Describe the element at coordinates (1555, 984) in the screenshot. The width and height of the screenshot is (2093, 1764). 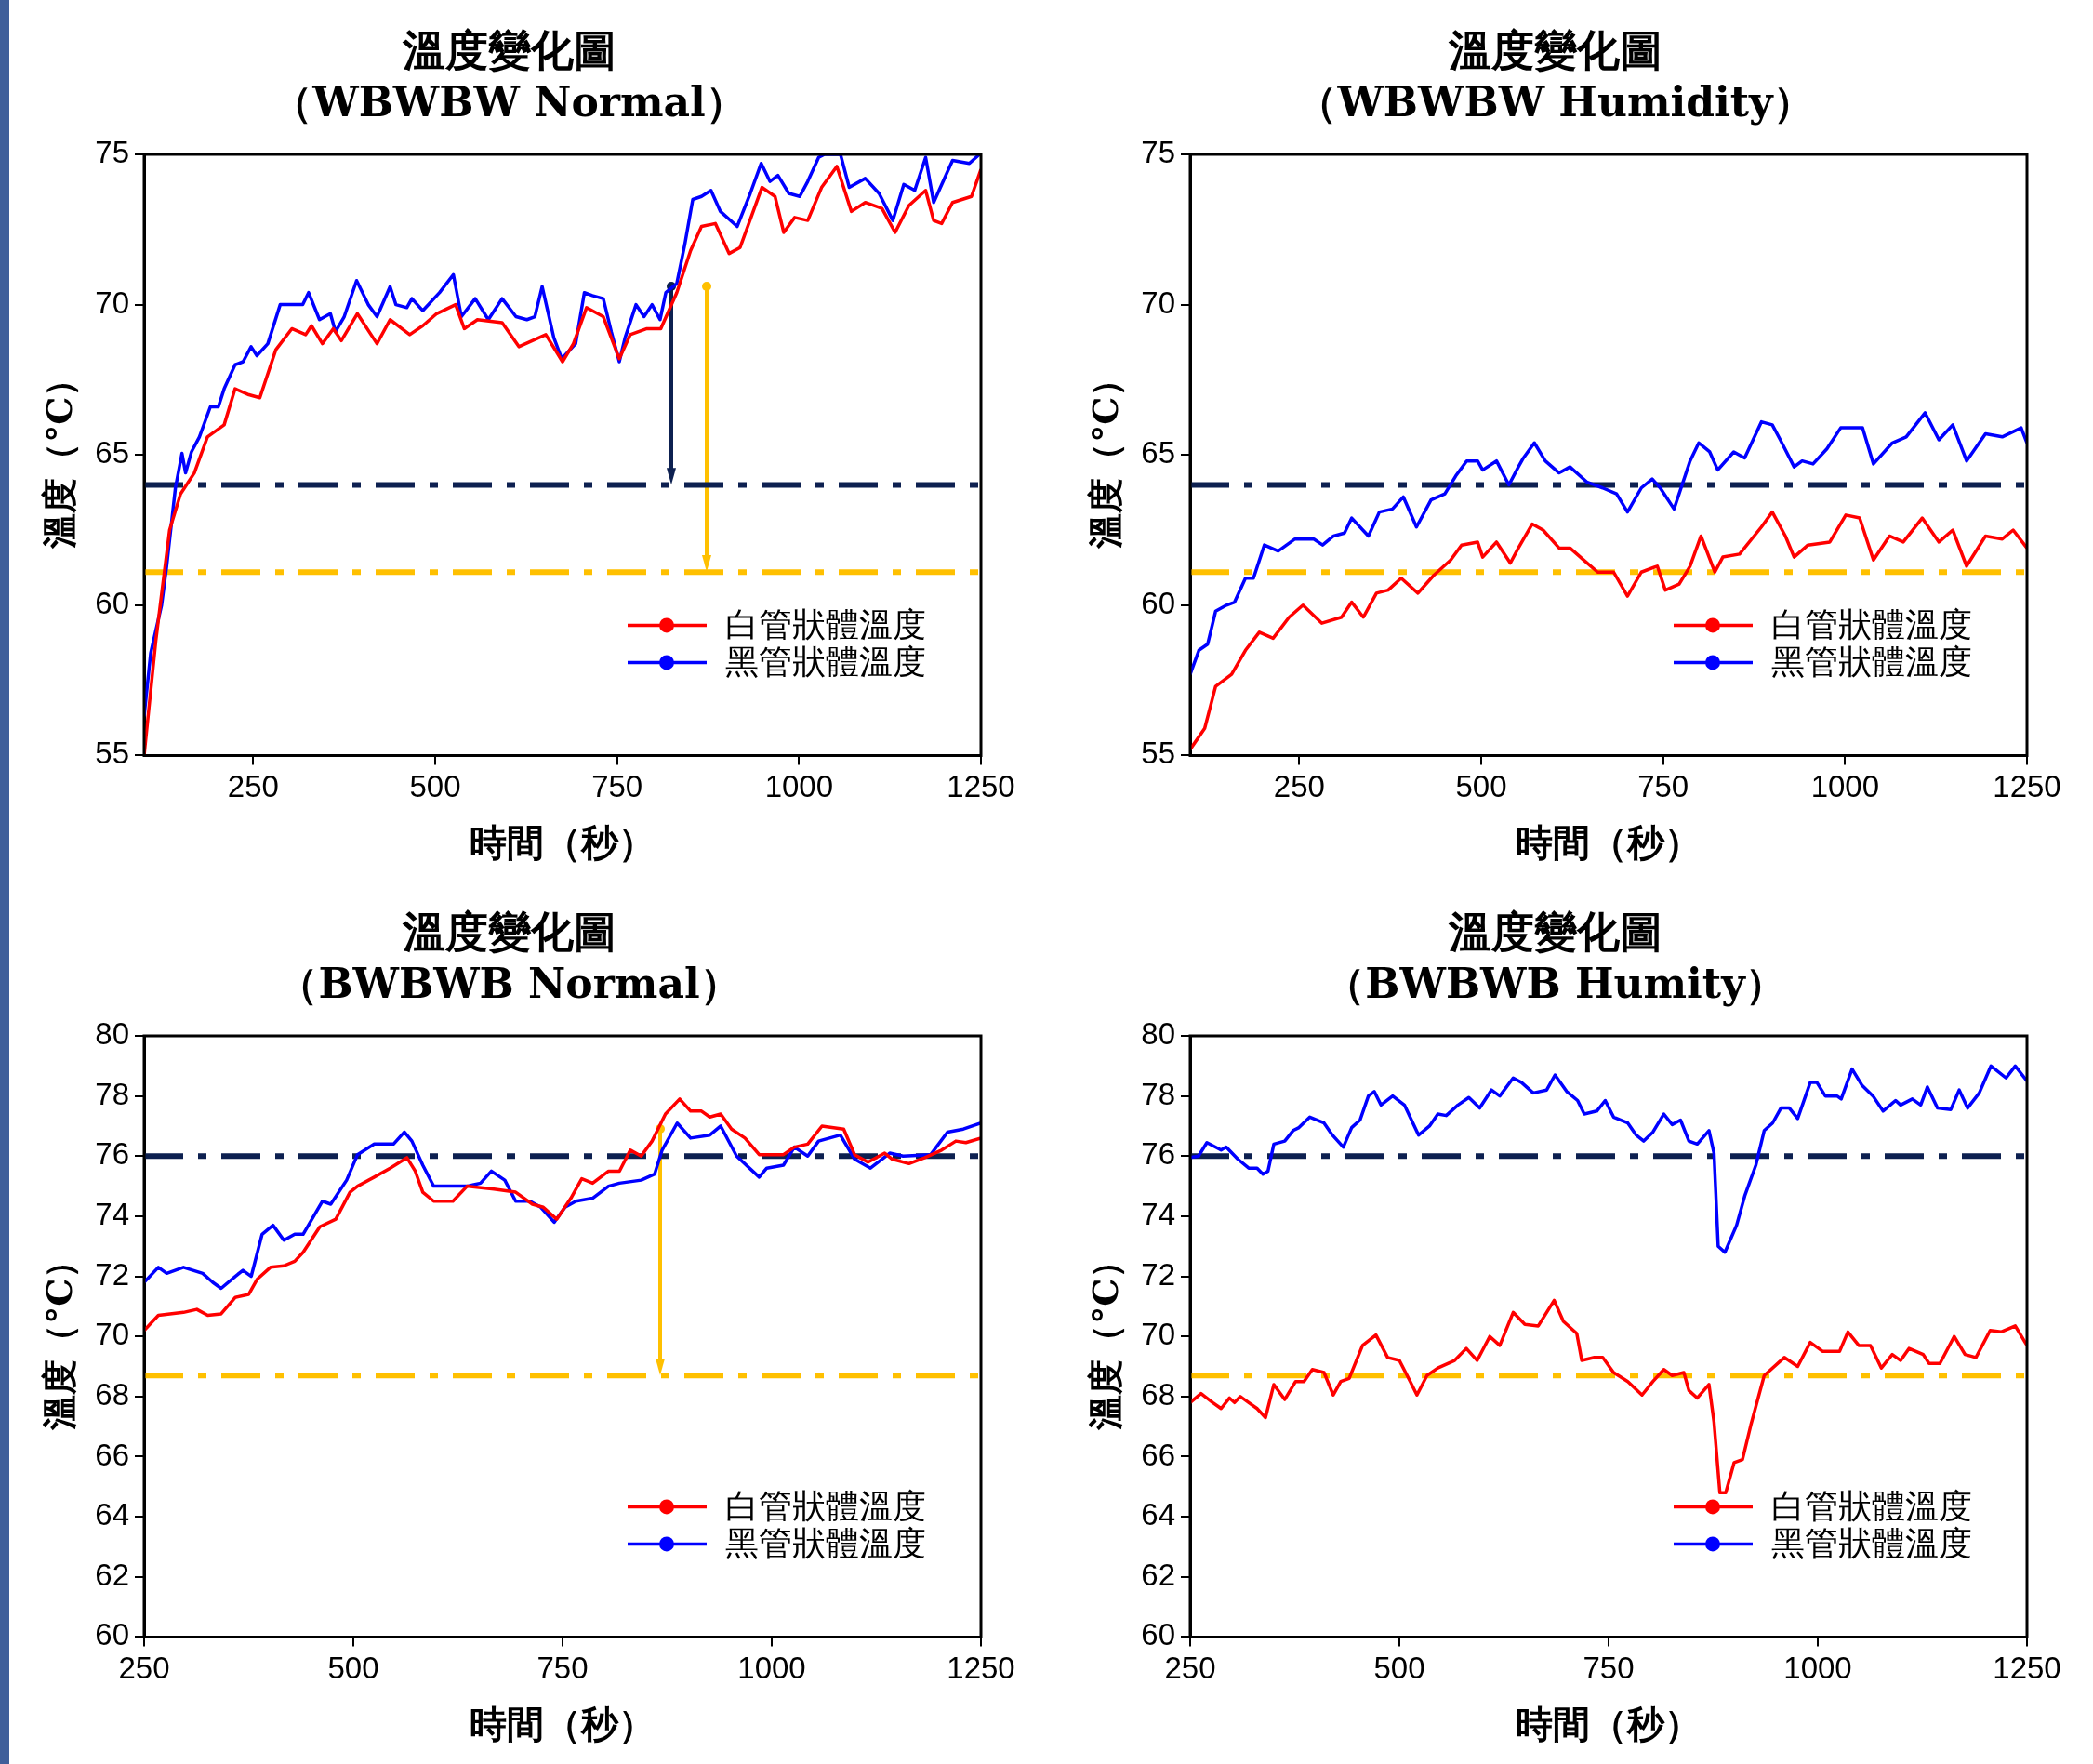
I see `chart-subtitle: （BWBWB Humity）` at that location.